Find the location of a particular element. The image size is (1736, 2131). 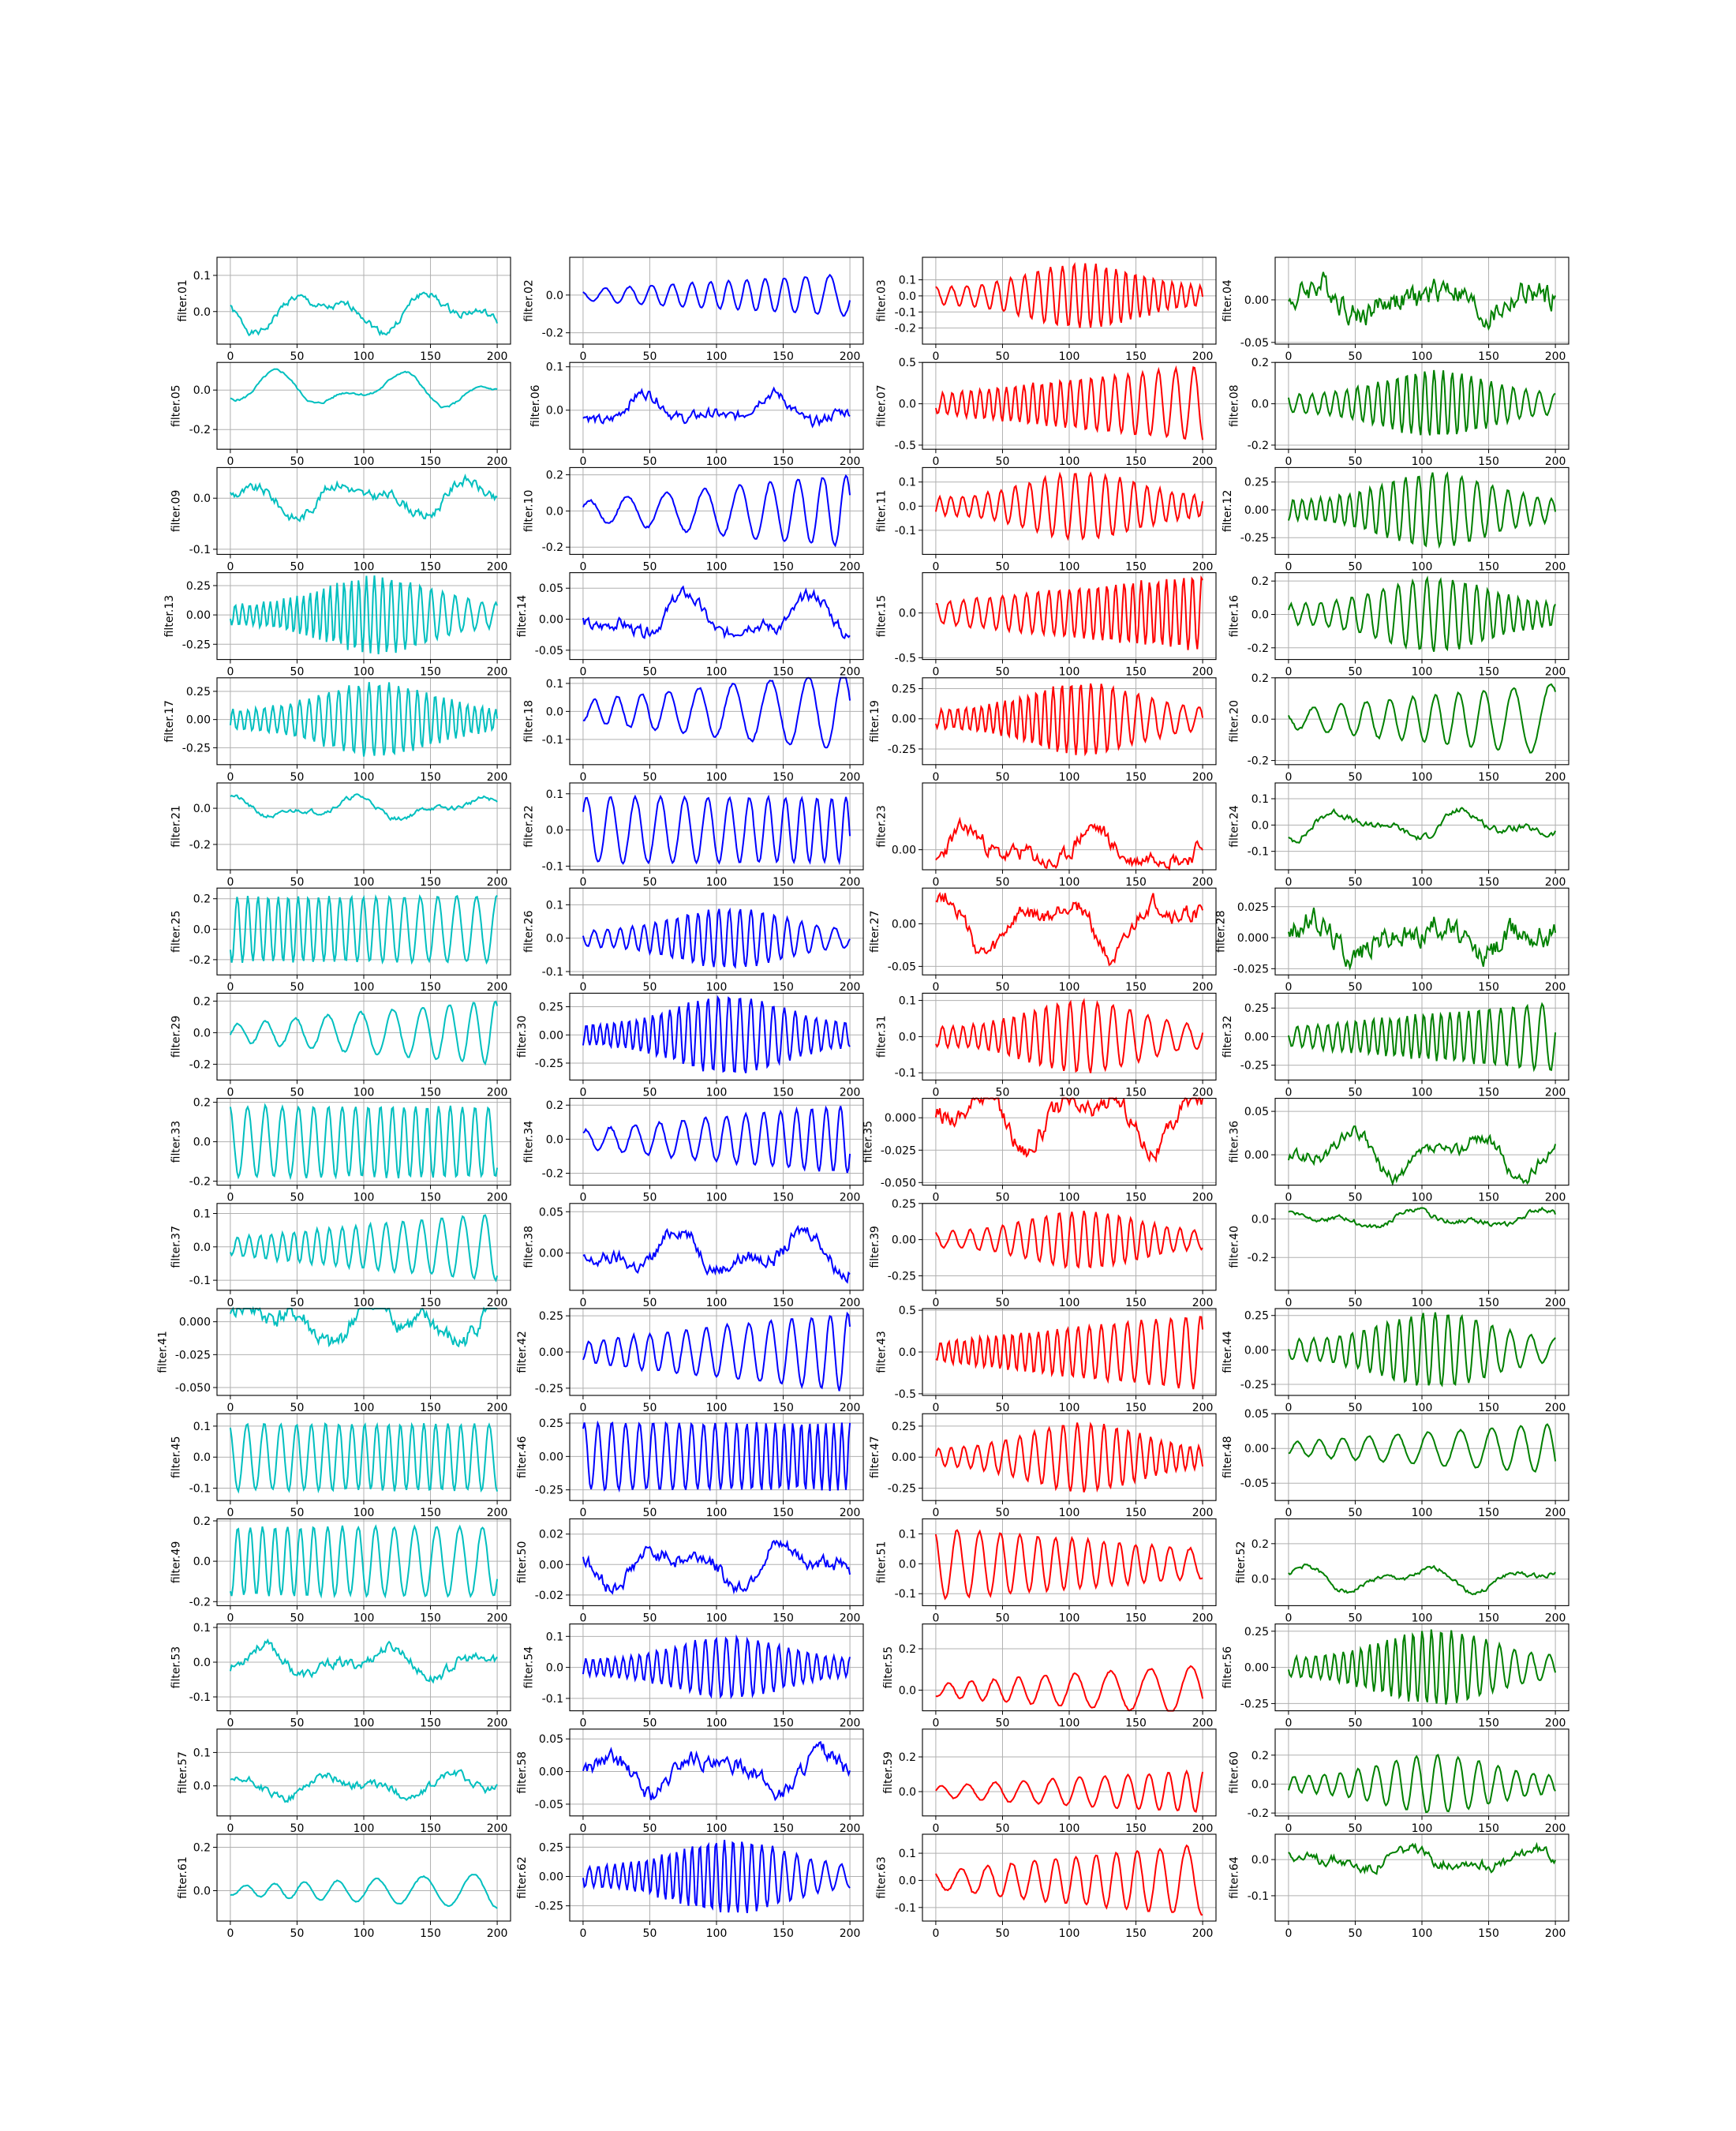

panel-filter-53: 0 50 100 150 200 -0.1 0.0 0.1 filter.53 is located at coordinates (340, 1676).